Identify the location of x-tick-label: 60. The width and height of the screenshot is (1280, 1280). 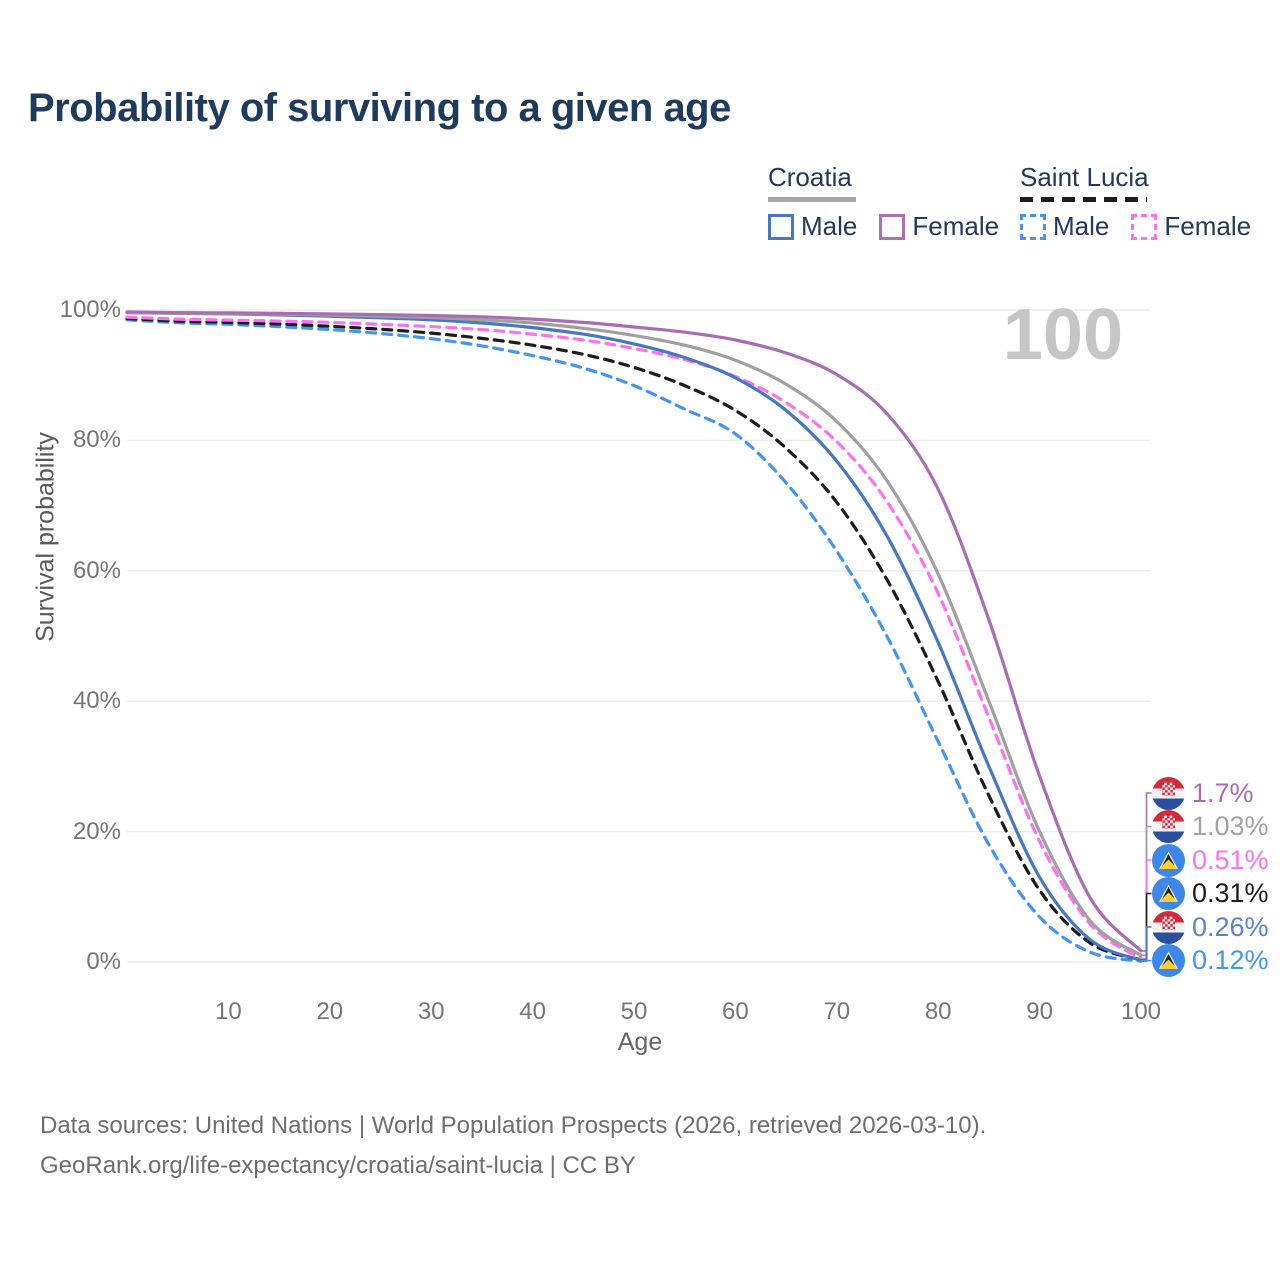
(735, 1011).